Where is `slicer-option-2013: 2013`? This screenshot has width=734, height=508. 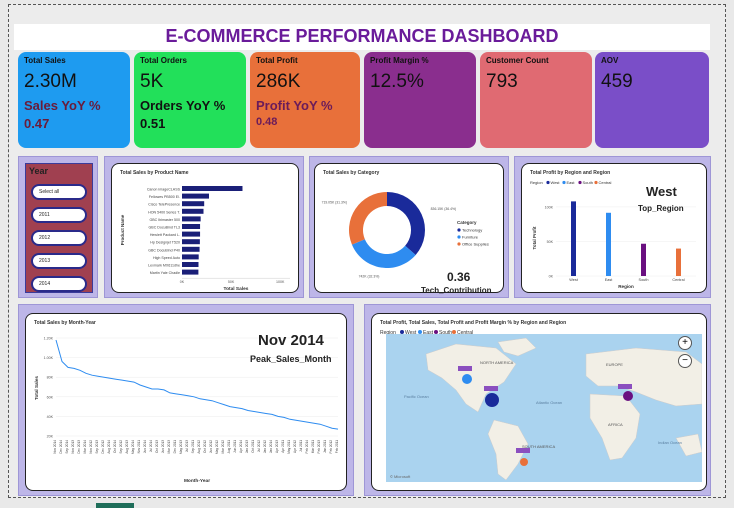
slicer-option-2013: 2013 is located at coordinates (59, 261).